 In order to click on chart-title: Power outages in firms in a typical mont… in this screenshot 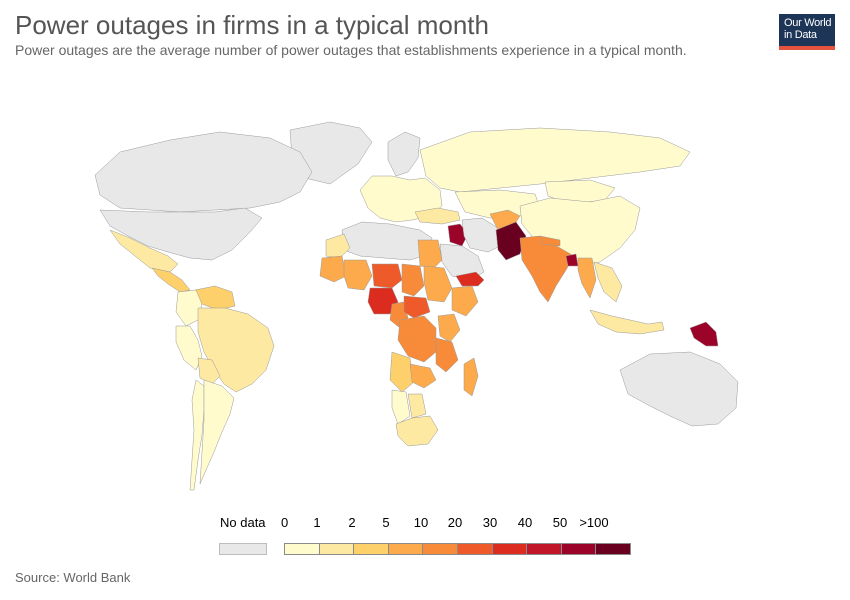, I will do `click(252, 25)`.